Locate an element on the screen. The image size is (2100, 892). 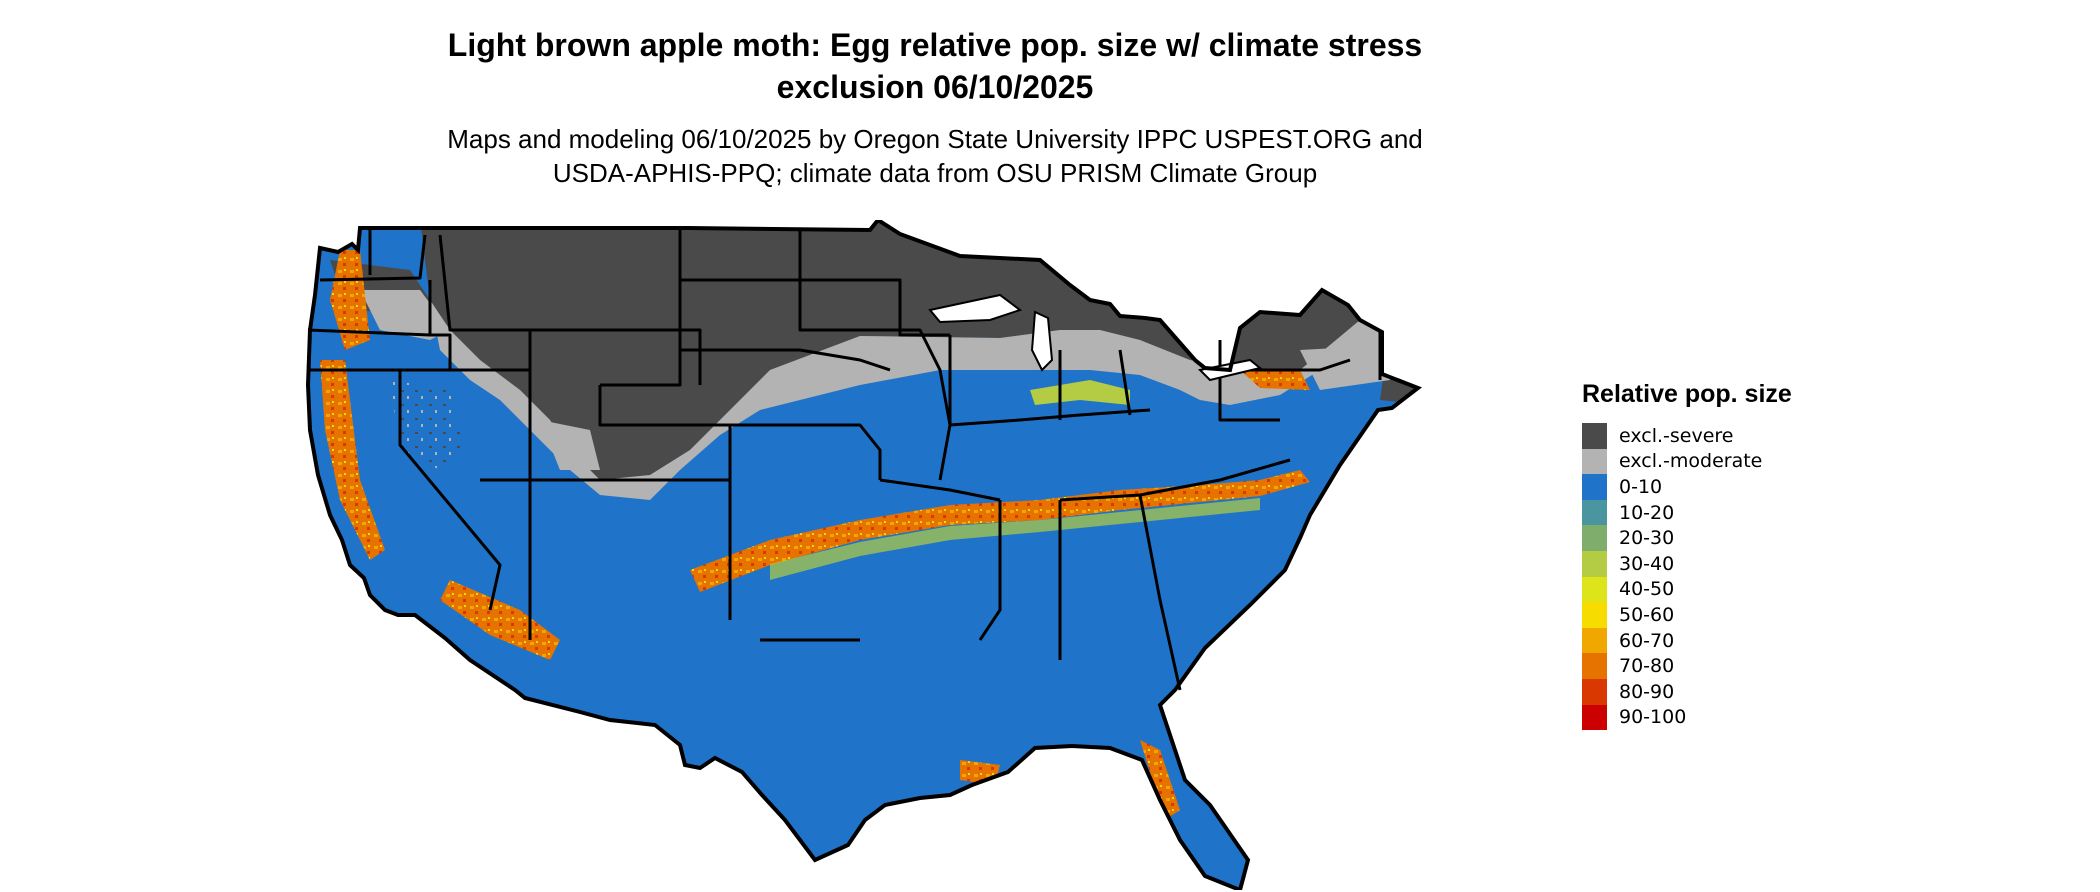
legend-item: 0-10 is located at coordinates (1687, 487).